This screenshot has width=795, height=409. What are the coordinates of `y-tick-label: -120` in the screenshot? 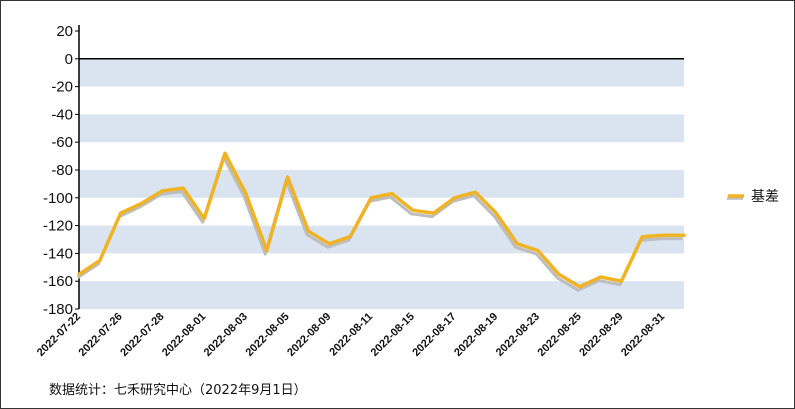 It's located at (58, 226).